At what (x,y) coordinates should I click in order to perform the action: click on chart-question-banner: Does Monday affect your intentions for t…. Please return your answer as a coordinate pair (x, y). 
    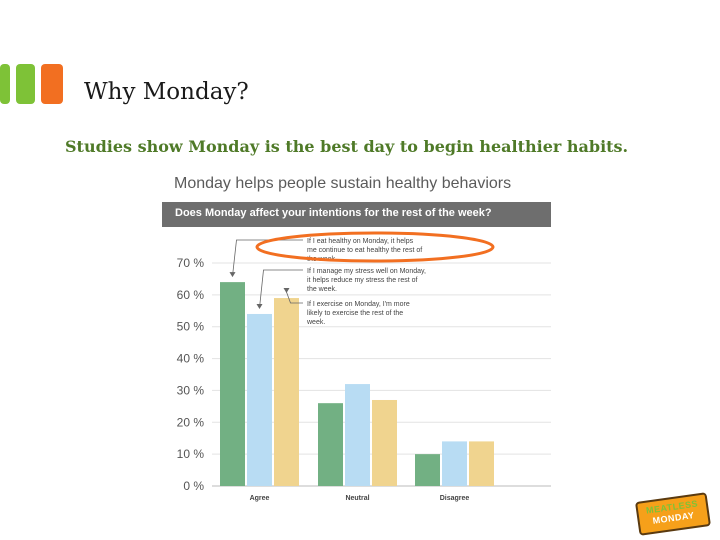
    Looking at the image, I should click on (356, 214).